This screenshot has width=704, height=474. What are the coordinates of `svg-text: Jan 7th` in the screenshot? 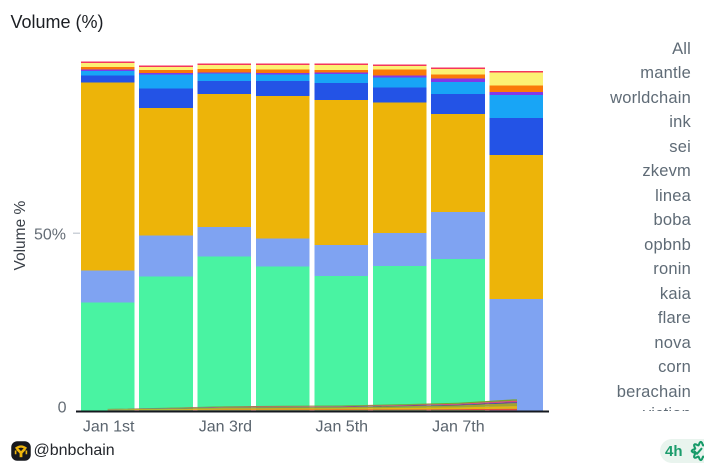 It's located at (458, 427).